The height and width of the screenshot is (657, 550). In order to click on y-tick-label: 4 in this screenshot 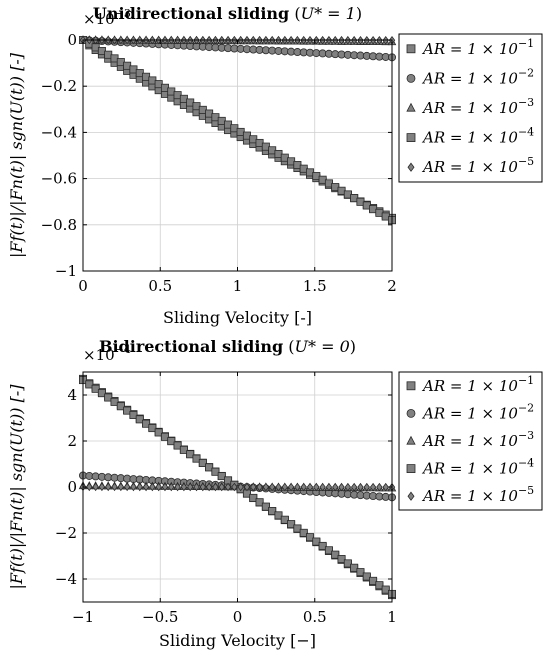, I will do `click(72, 395)`.